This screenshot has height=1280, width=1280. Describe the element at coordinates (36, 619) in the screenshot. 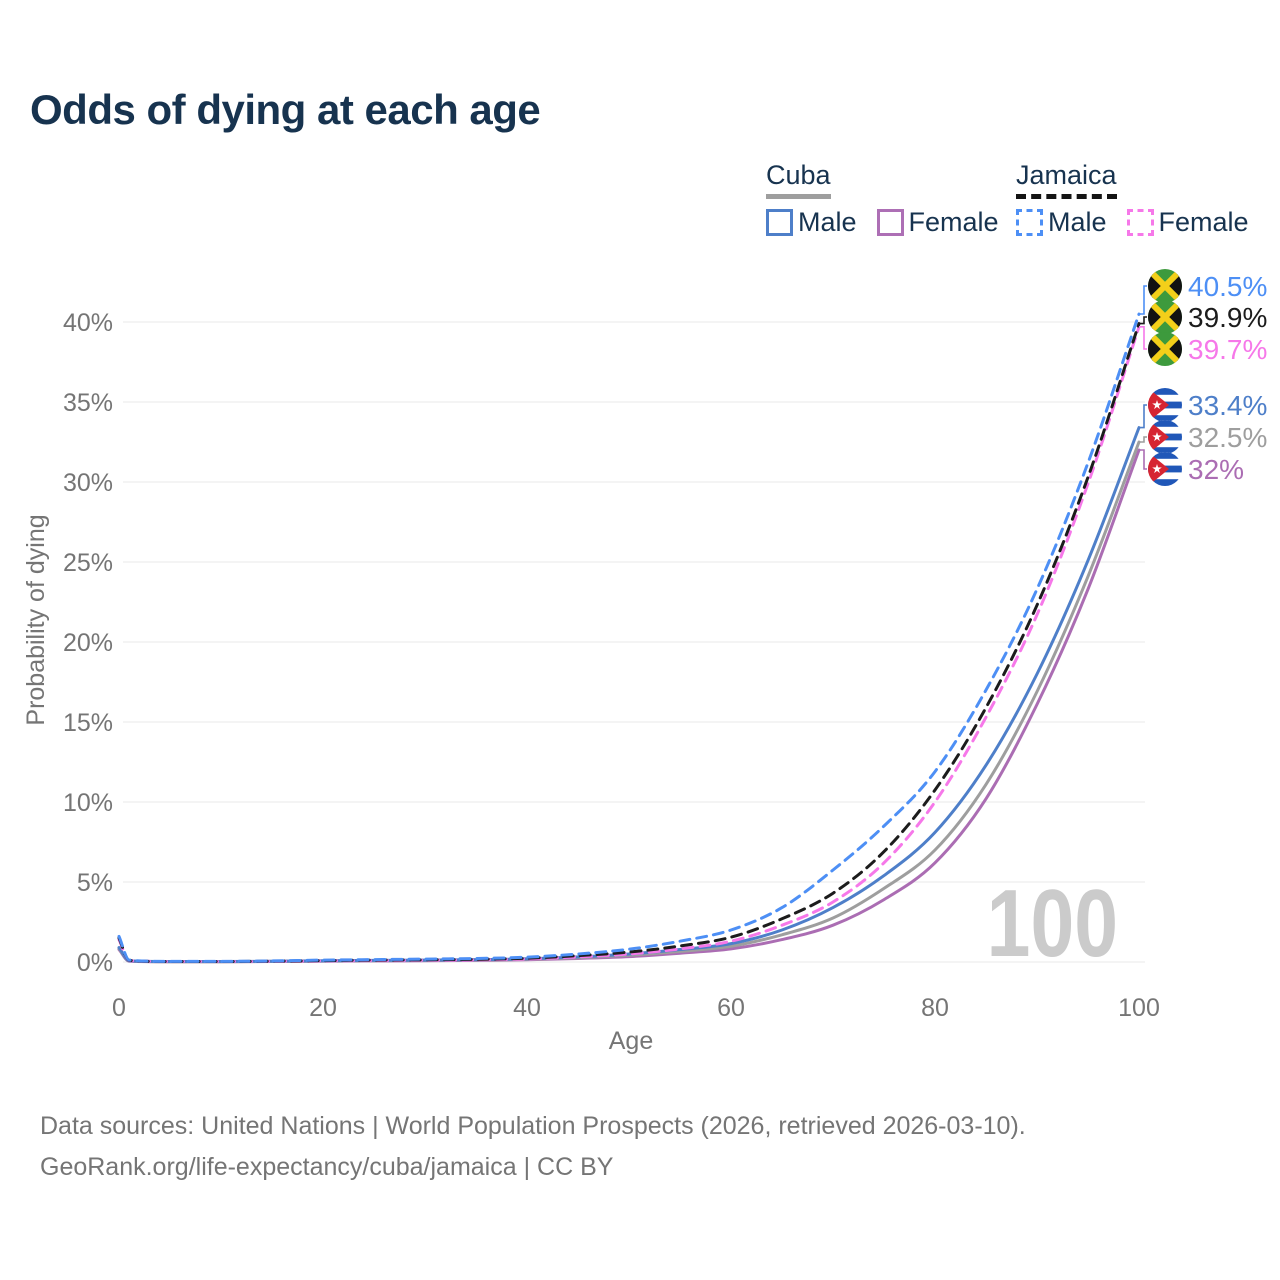

I see `y-axis-title: Probability of dying` at that location.